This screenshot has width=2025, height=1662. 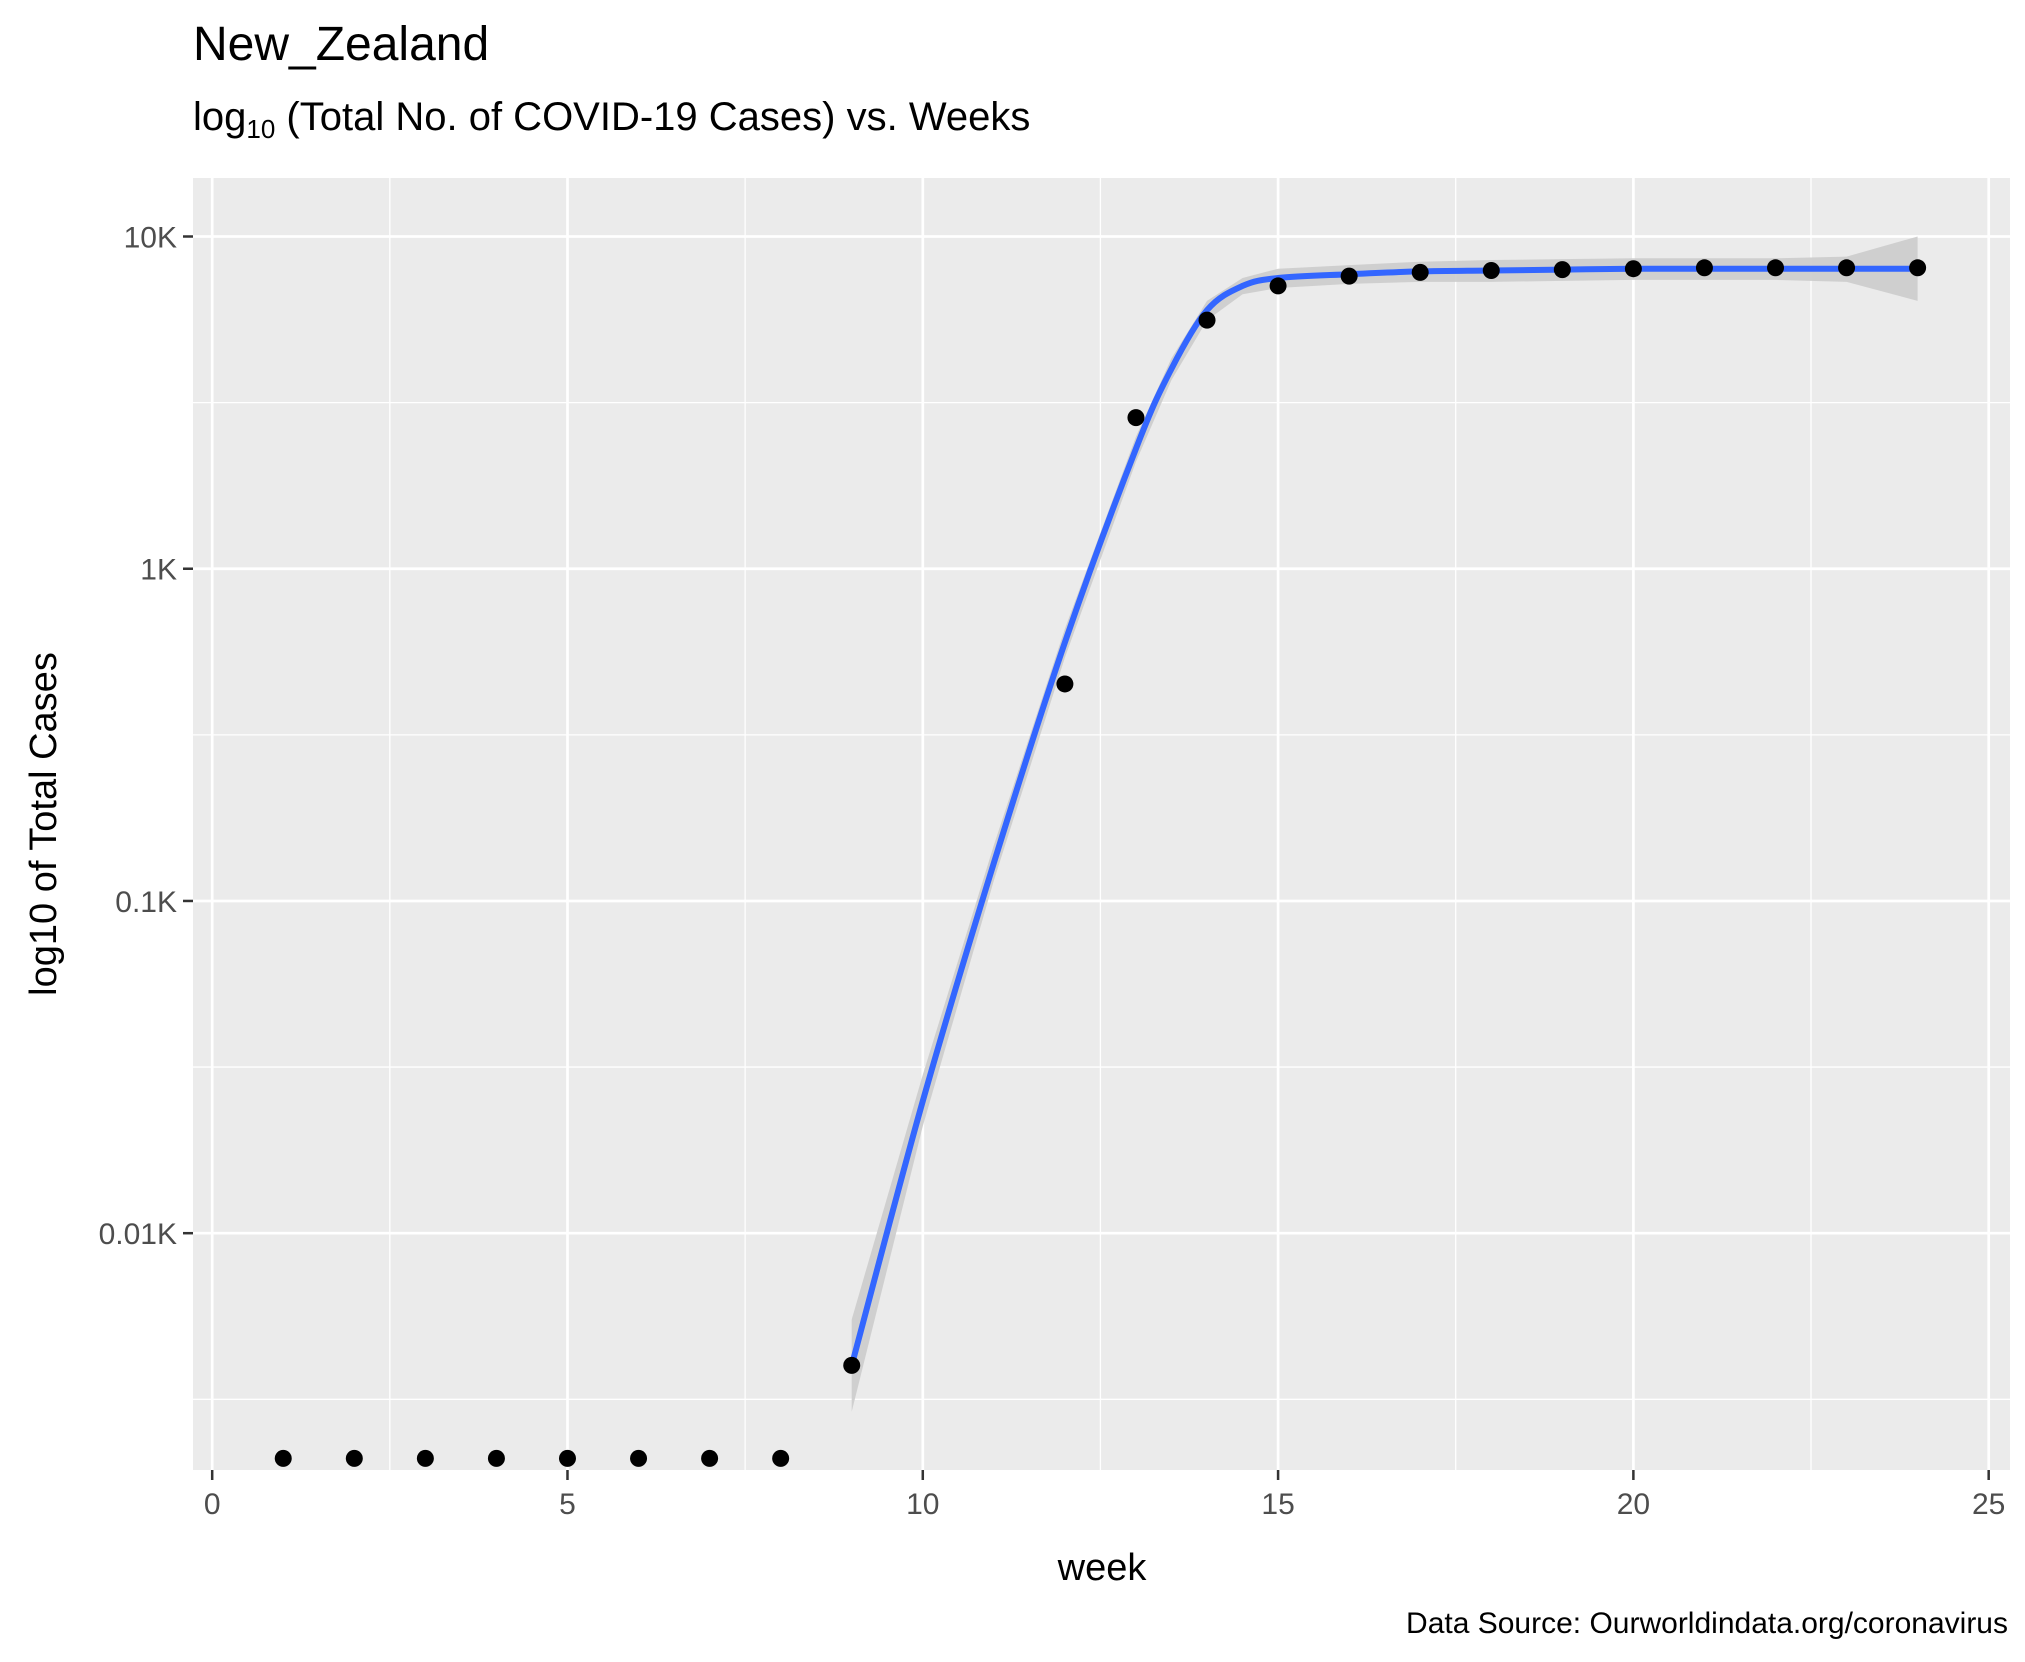 I want to click on chart-title: New_Zealand, so click(x=341, y=44).